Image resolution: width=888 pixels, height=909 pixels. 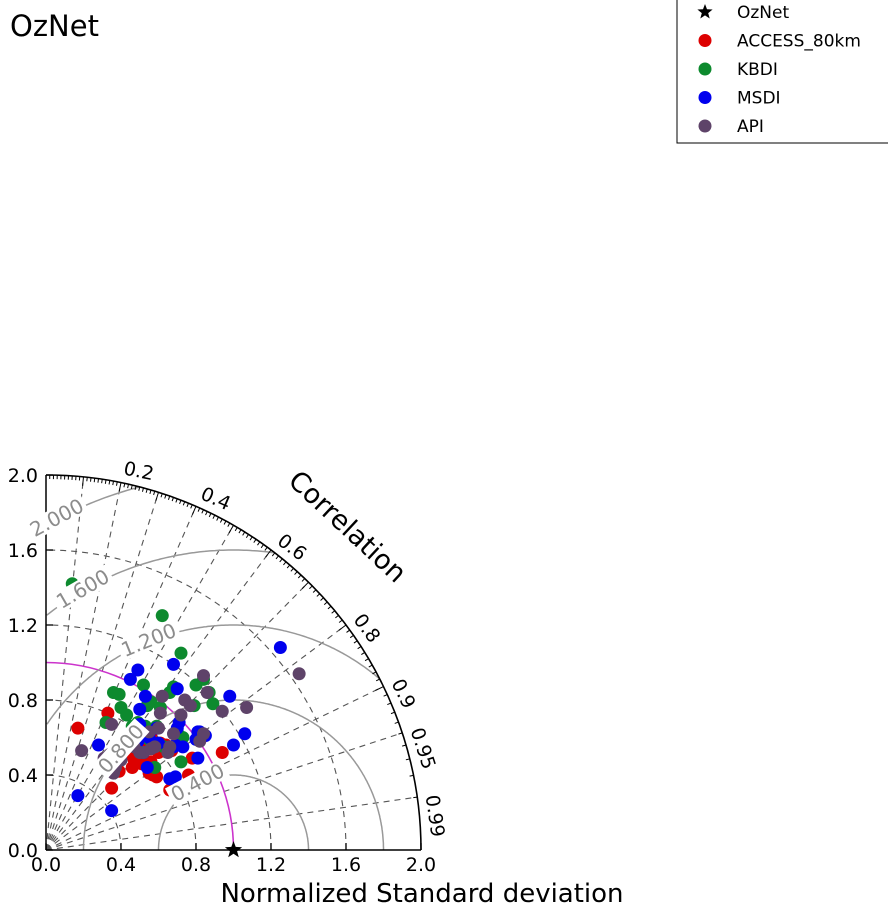 I want to click on legend-marker-api, so click(x=705, y=126).